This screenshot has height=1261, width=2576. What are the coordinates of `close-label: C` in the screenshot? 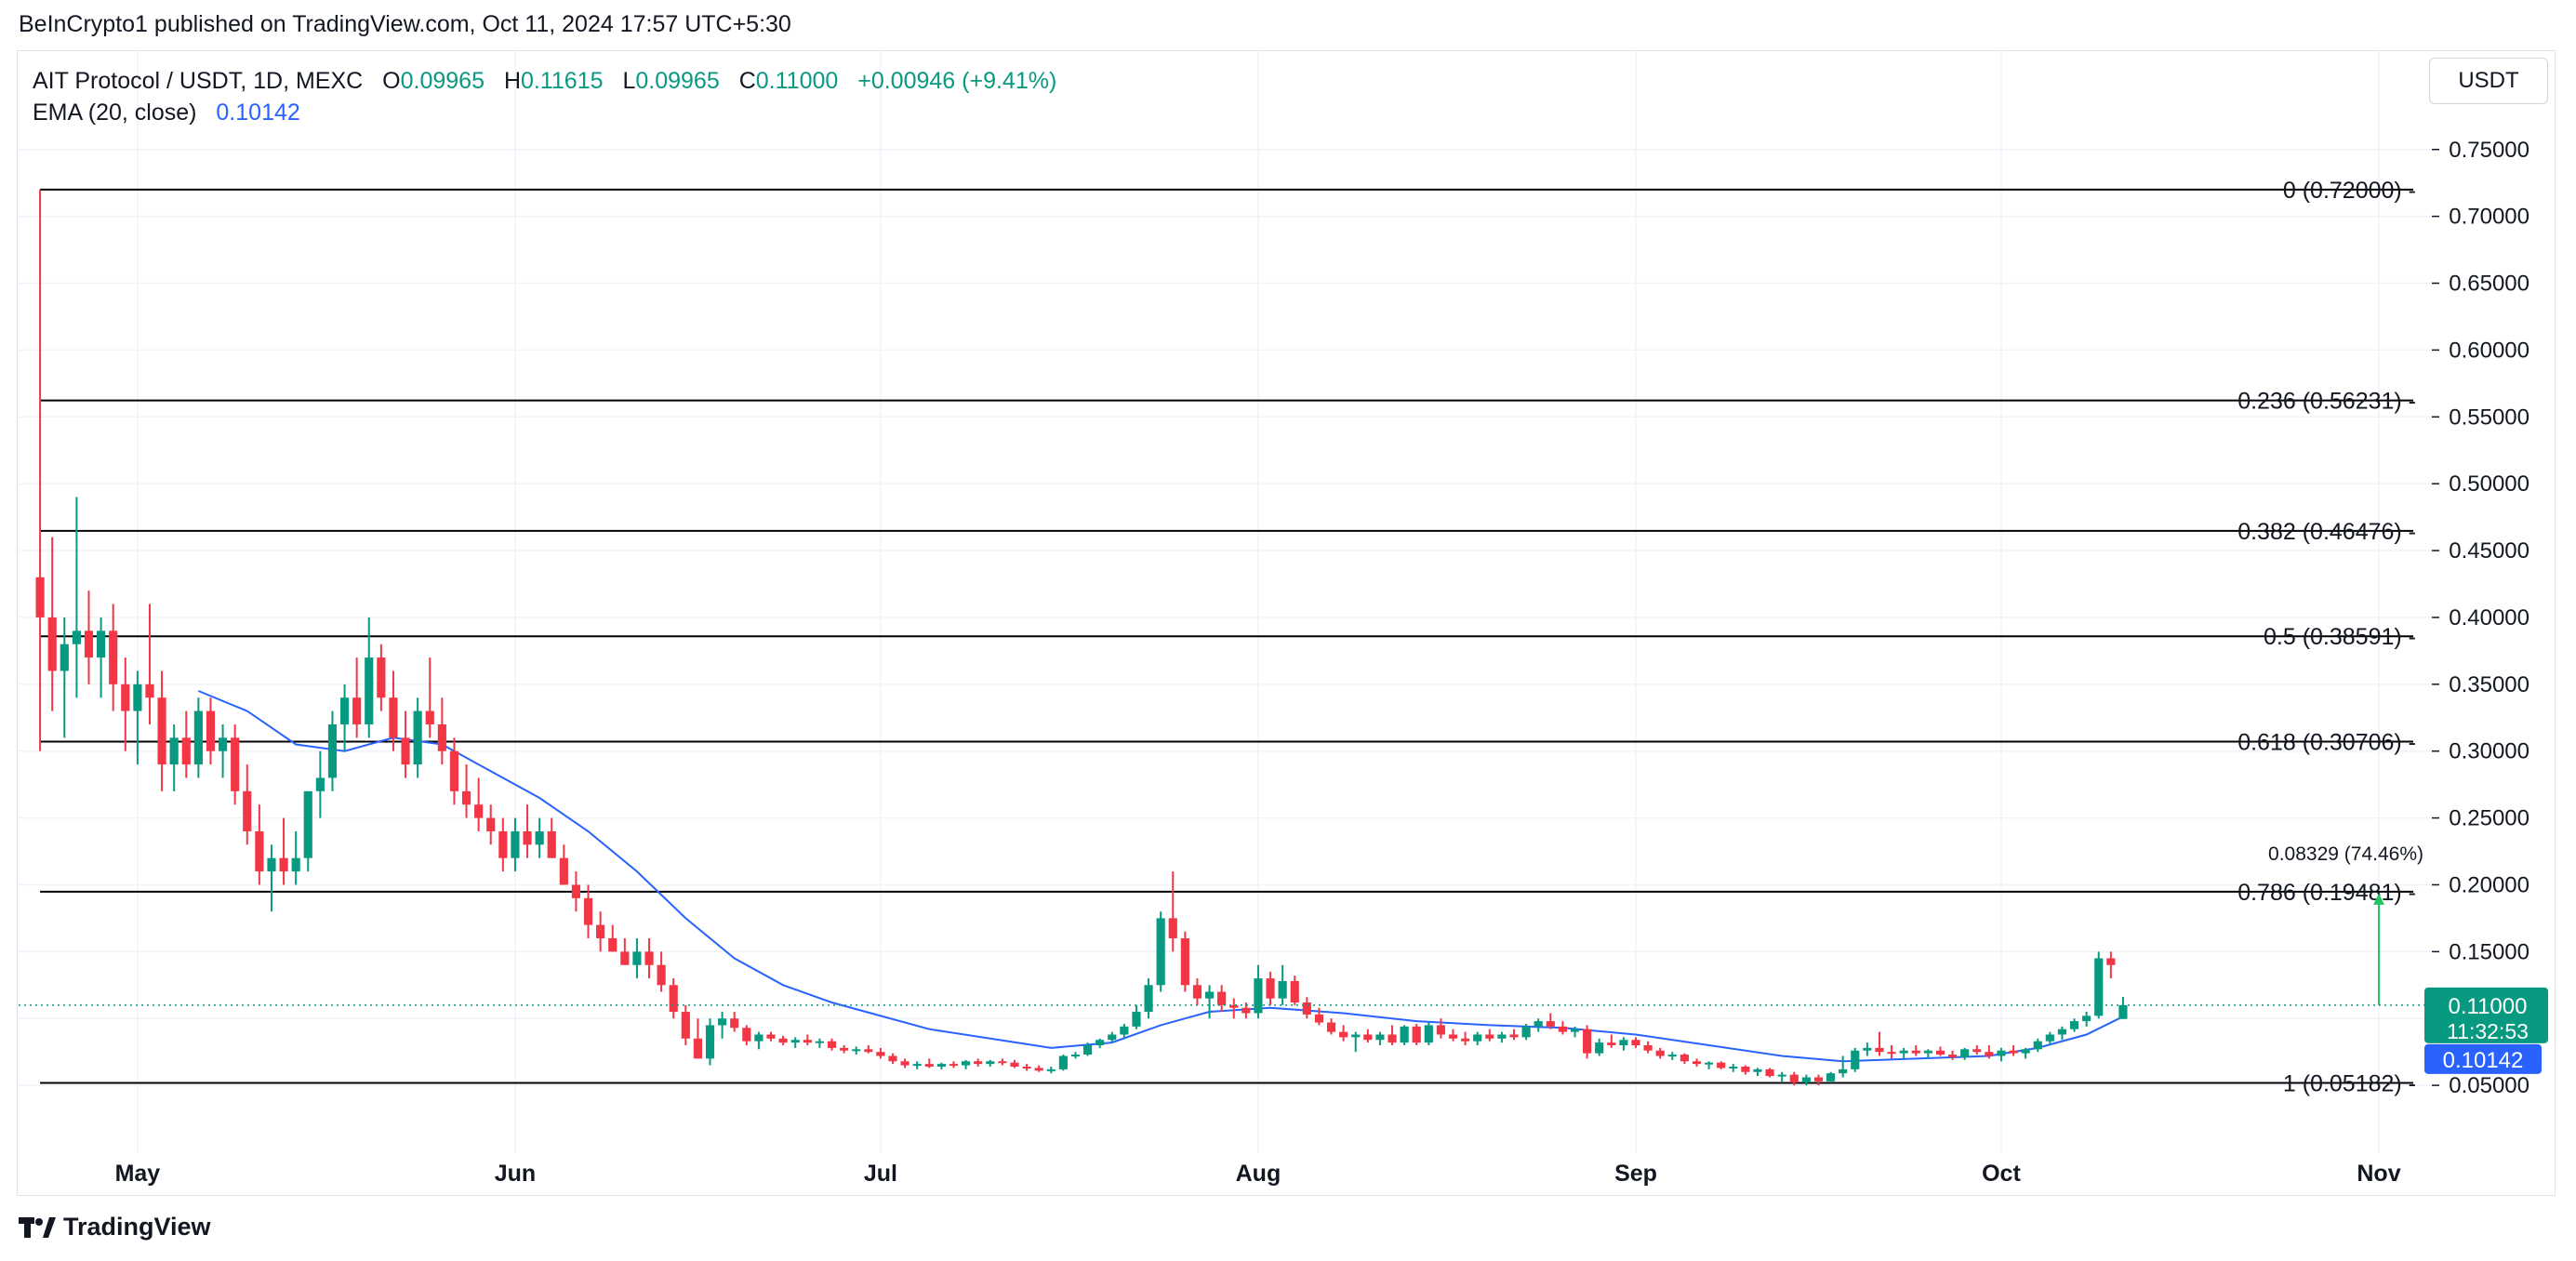 It's located at (747, 81).